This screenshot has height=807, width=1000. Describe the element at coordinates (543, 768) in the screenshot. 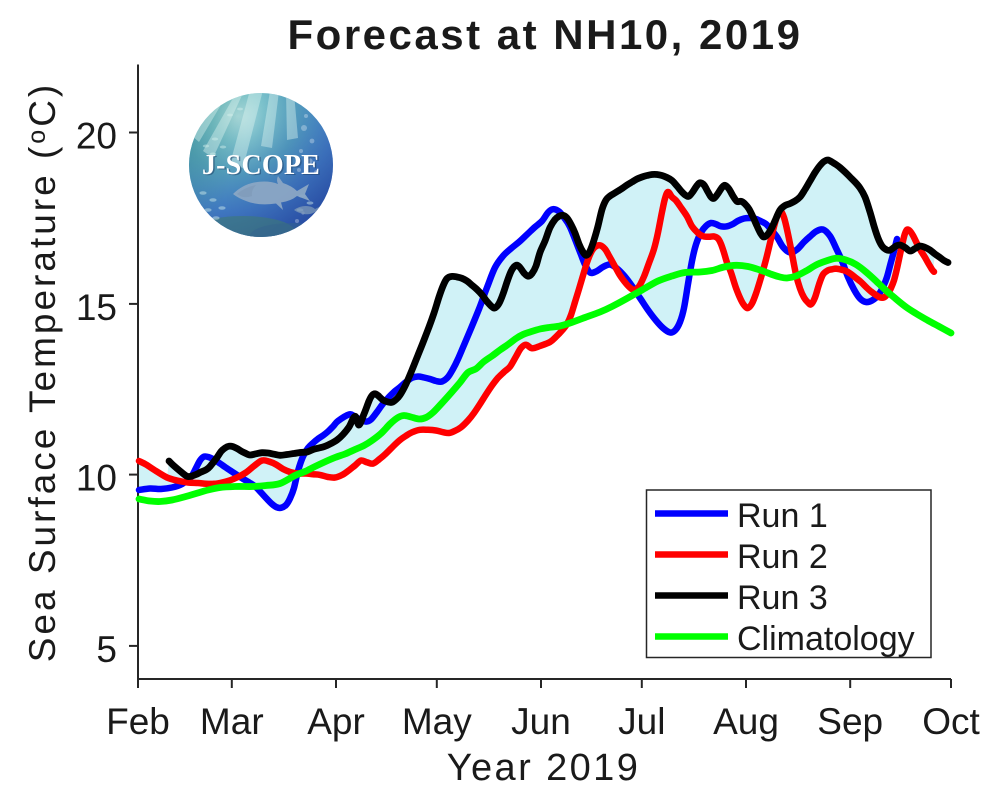

I see `svg-text: Year 2019` at that location.